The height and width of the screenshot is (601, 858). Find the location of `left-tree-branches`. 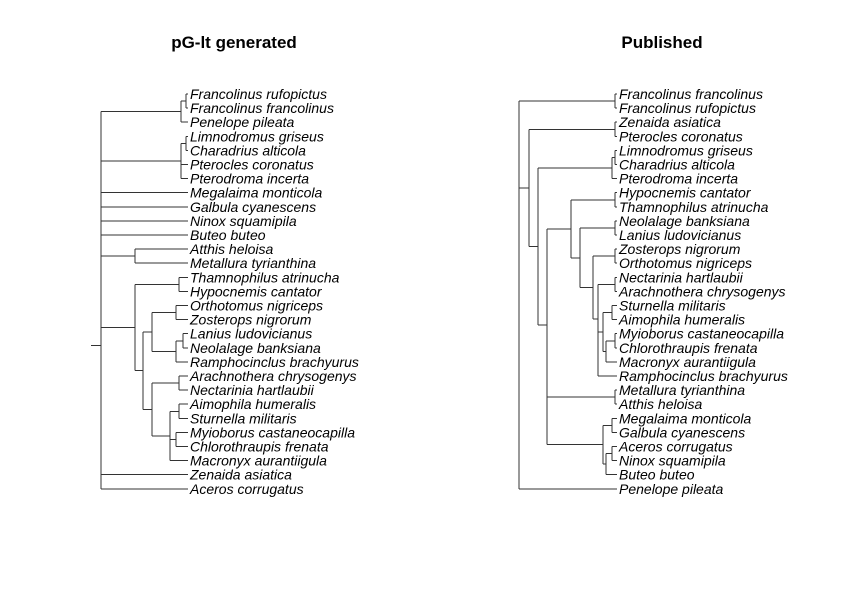

left-tree-branches is located at coordinates (139, 291).